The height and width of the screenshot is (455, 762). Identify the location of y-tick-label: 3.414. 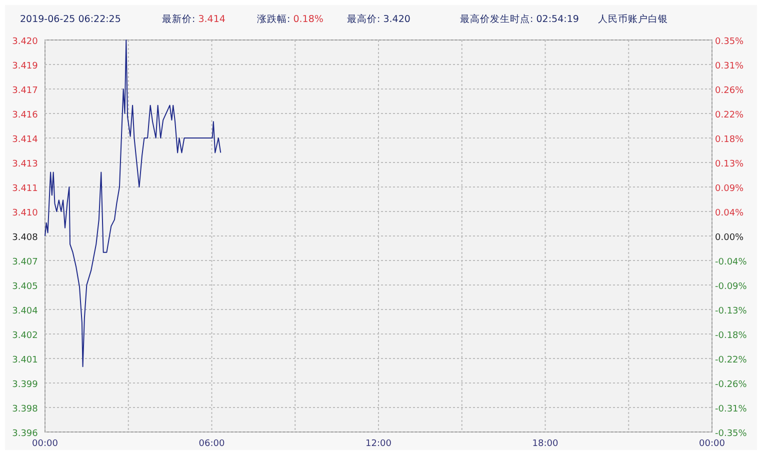
(25, 140).